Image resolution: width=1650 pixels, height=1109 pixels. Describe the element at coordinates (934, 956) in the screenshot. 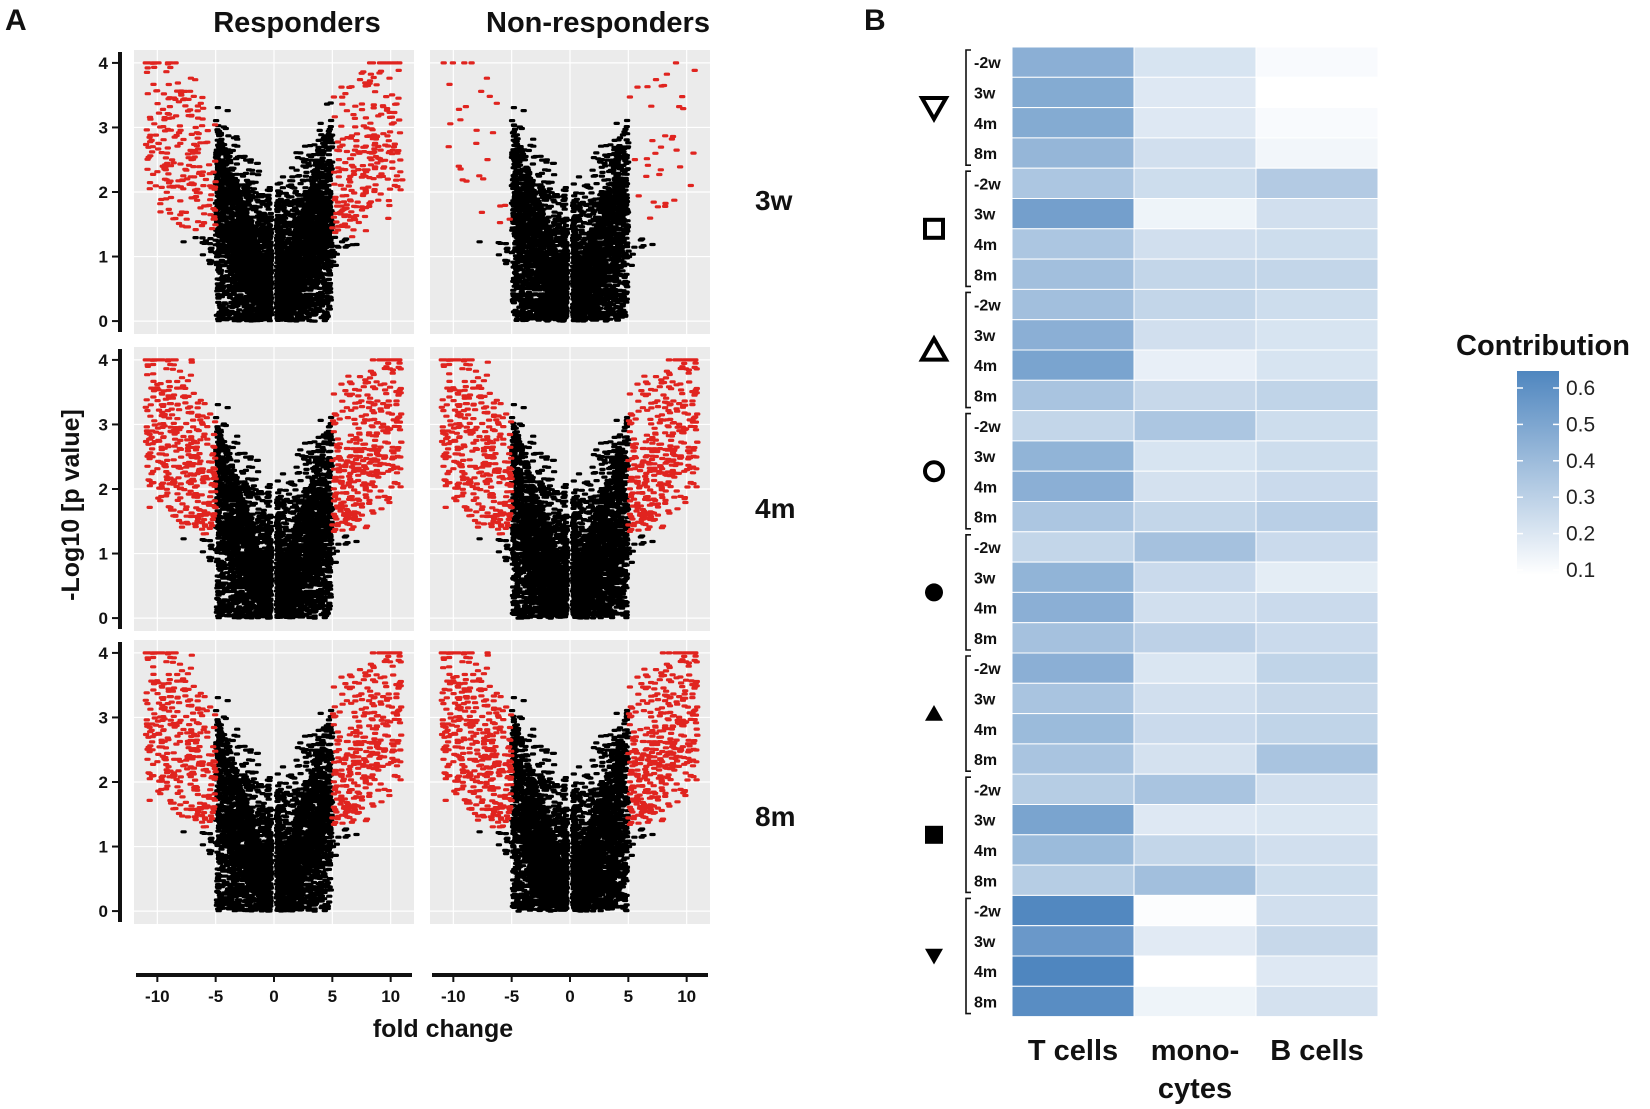

I see `filled-triangle-down-icon` at that location.